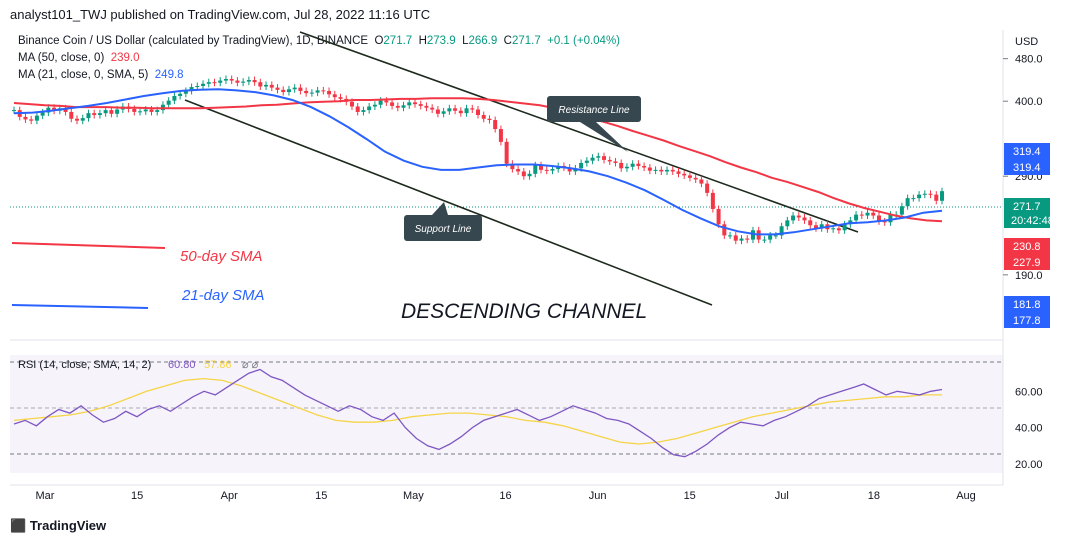  I want to click on time-tick-label: Apr, so click(229, 496).